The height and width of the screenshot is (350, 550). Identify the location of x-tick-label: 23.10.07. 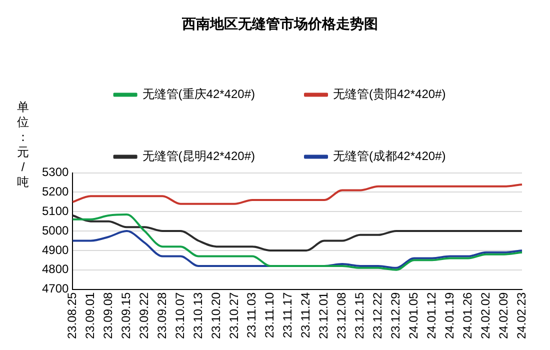
(179, 316).